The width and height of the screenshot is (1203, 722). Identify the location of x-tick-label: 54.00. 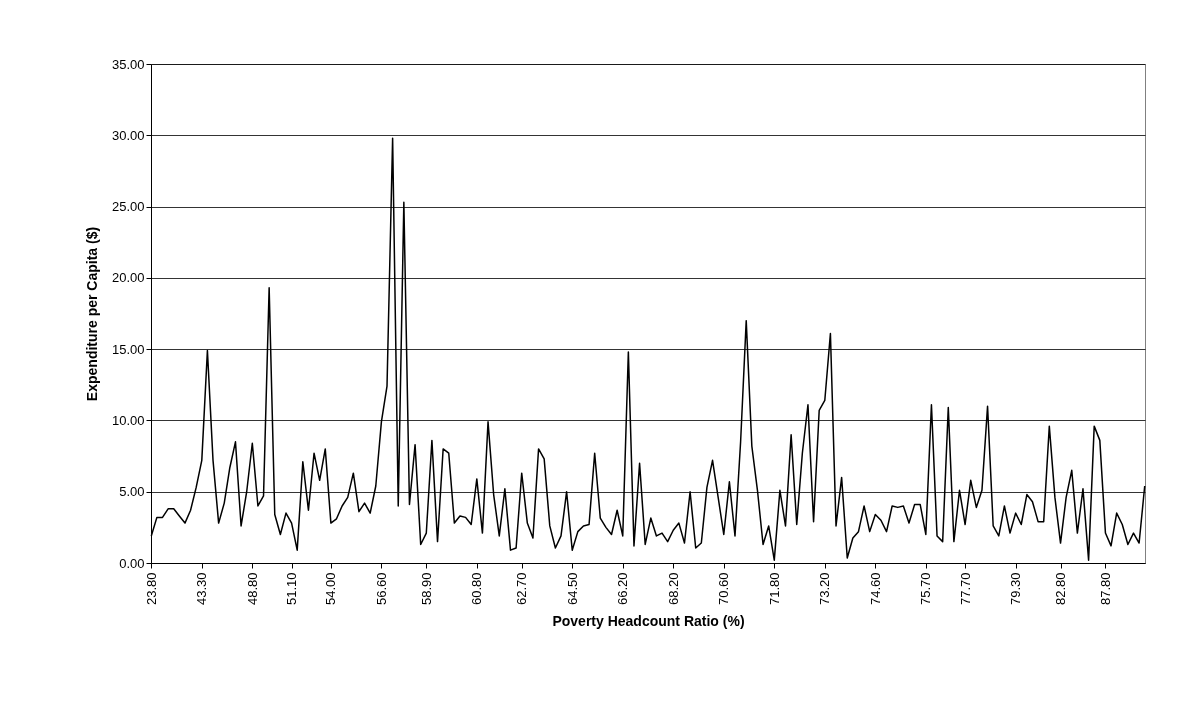
(331, 589).